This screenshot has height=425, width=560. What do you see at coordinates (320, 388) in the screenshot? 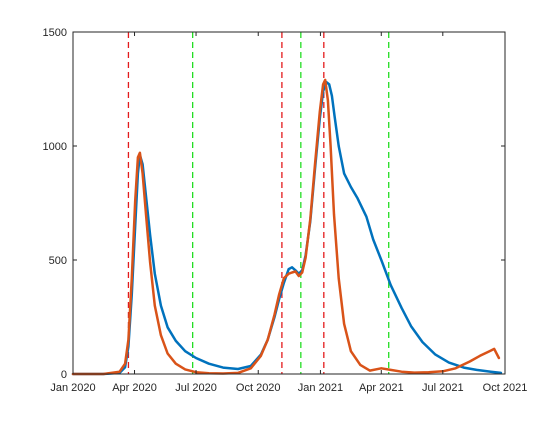
I see `x-tick-label: Jan 2021` at bounding box center [320, 388].